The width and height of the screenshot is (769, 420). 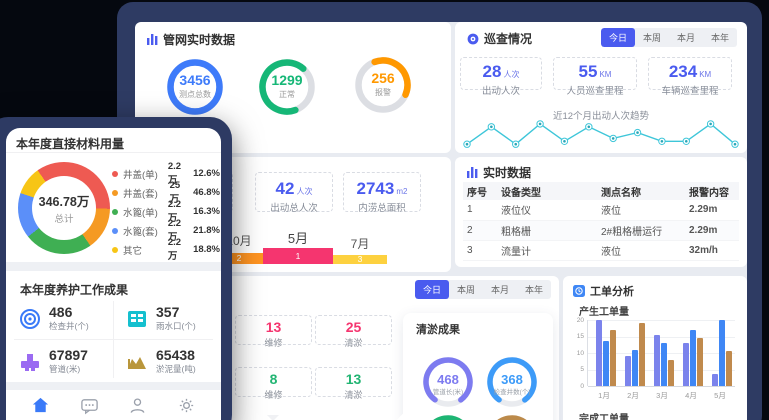 What do you see at coordinates (448, 392) in the screenshot?
I see `gauge-label: 管道长(米)` at bounding box center [448, 392].